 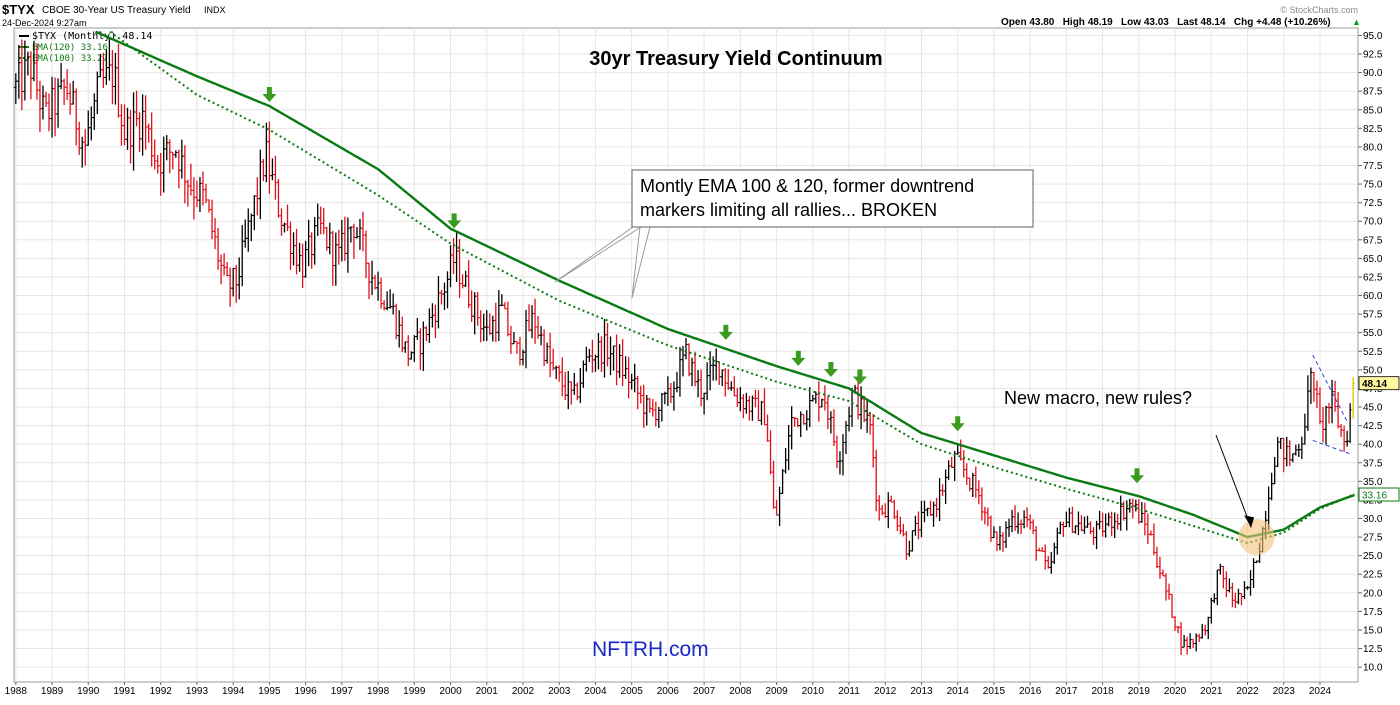 What do you see at coordinates (1373, 55) in the screenshot?
I see `y-tick-label: 92.5` at bounding box center [1373, 55].